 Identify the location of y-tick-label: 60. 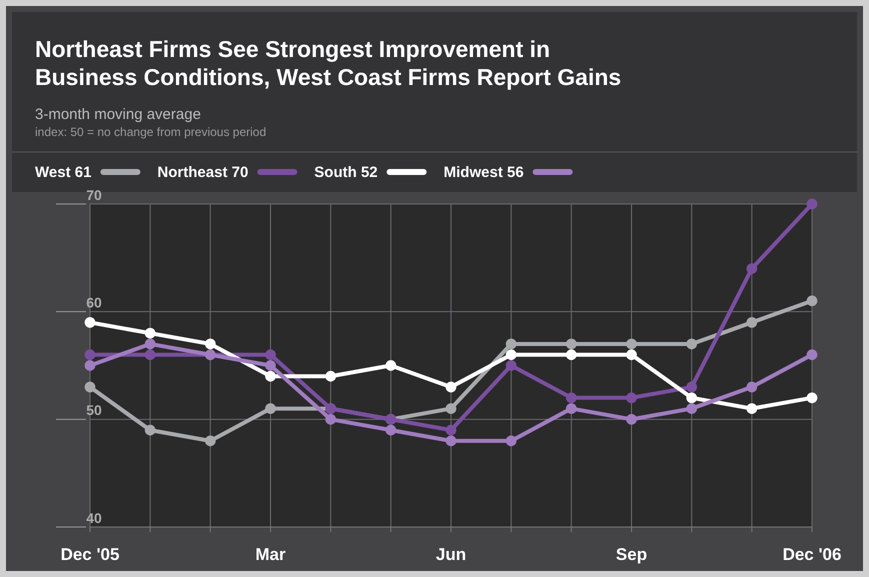
(94, 302).